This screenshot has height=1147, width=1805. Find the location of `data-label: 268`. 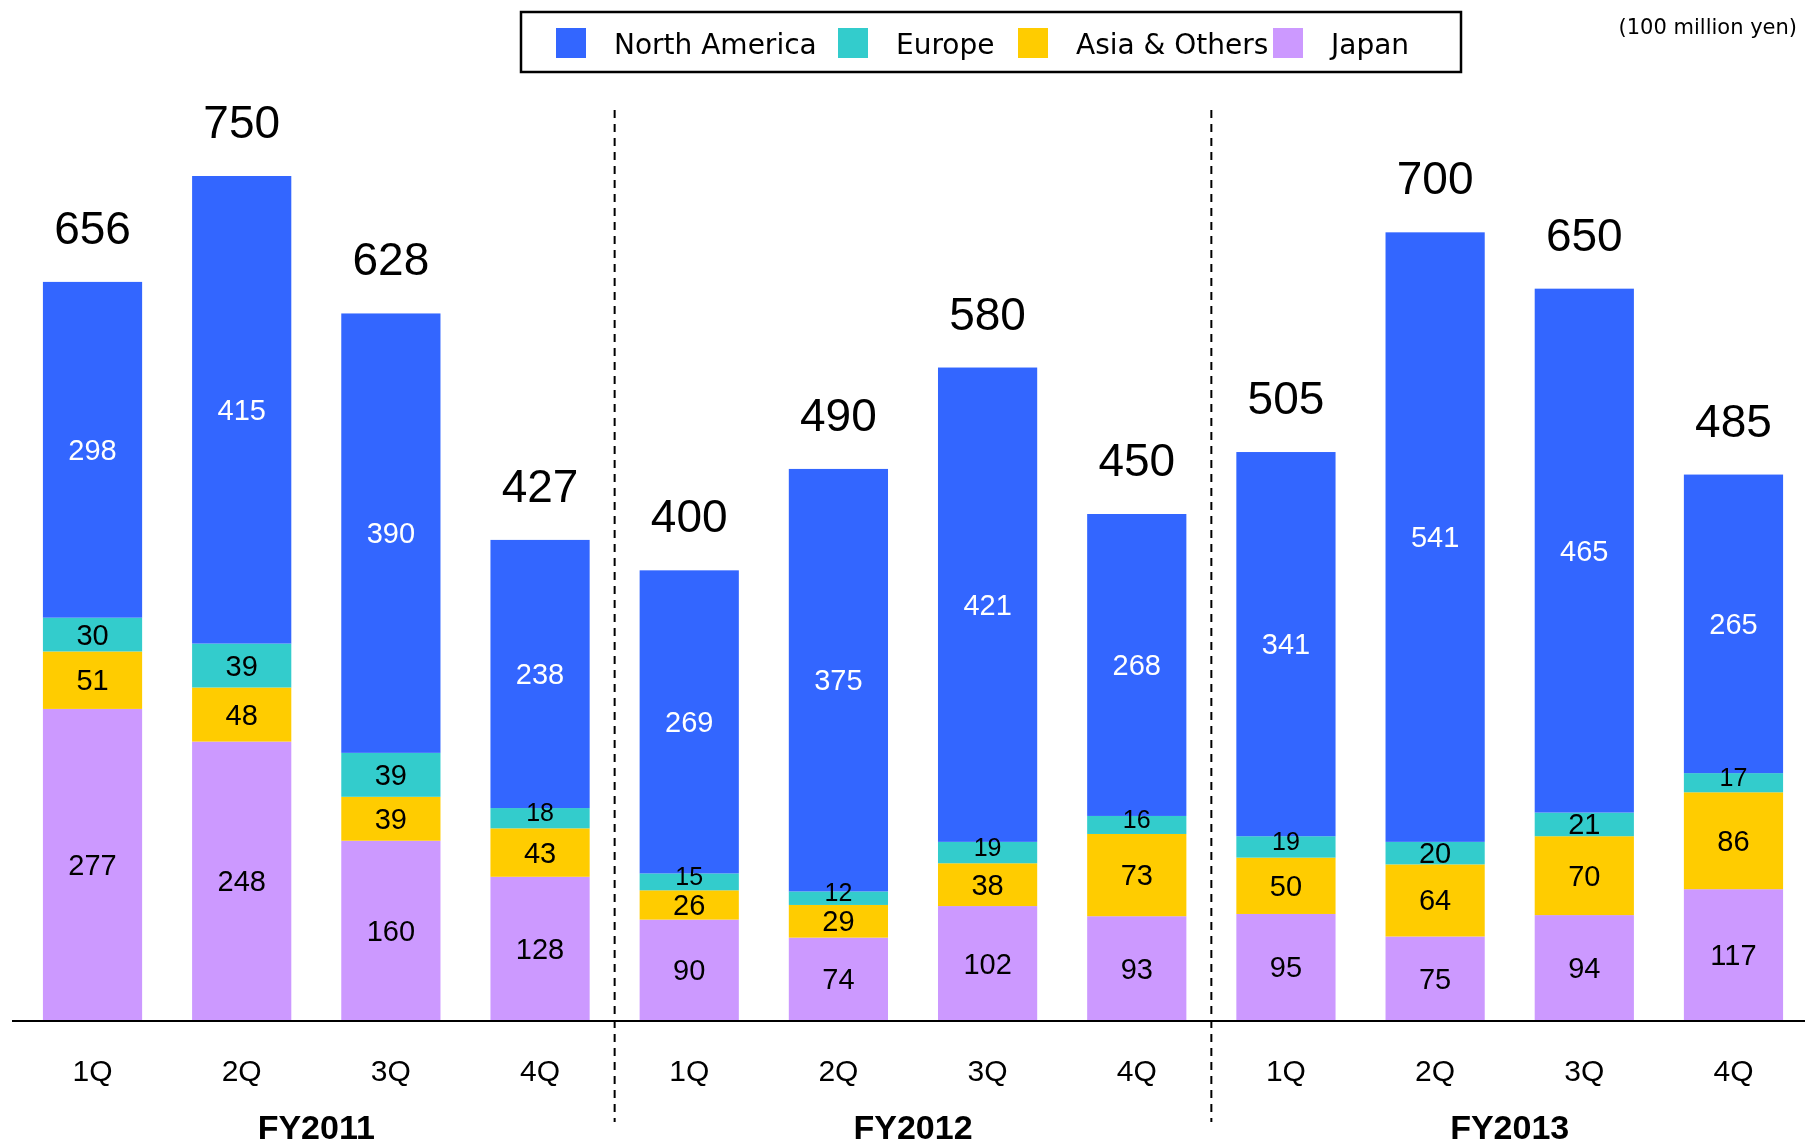

data-label: 268 is located at coordinates (1136, 664).